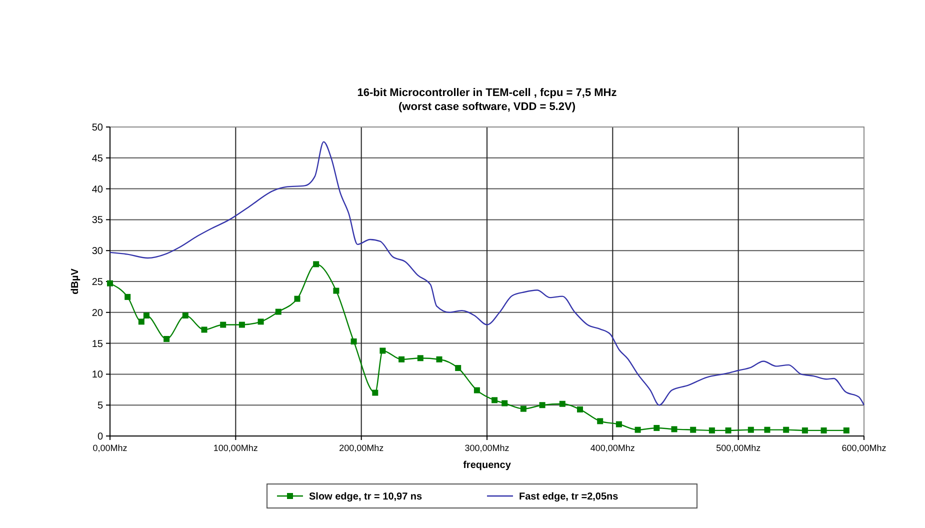 This screenshot has height=528, width=925. Describe the element at coordinates (98, 344) in the screenshot. I see `y-tick-label: 15` at that location.